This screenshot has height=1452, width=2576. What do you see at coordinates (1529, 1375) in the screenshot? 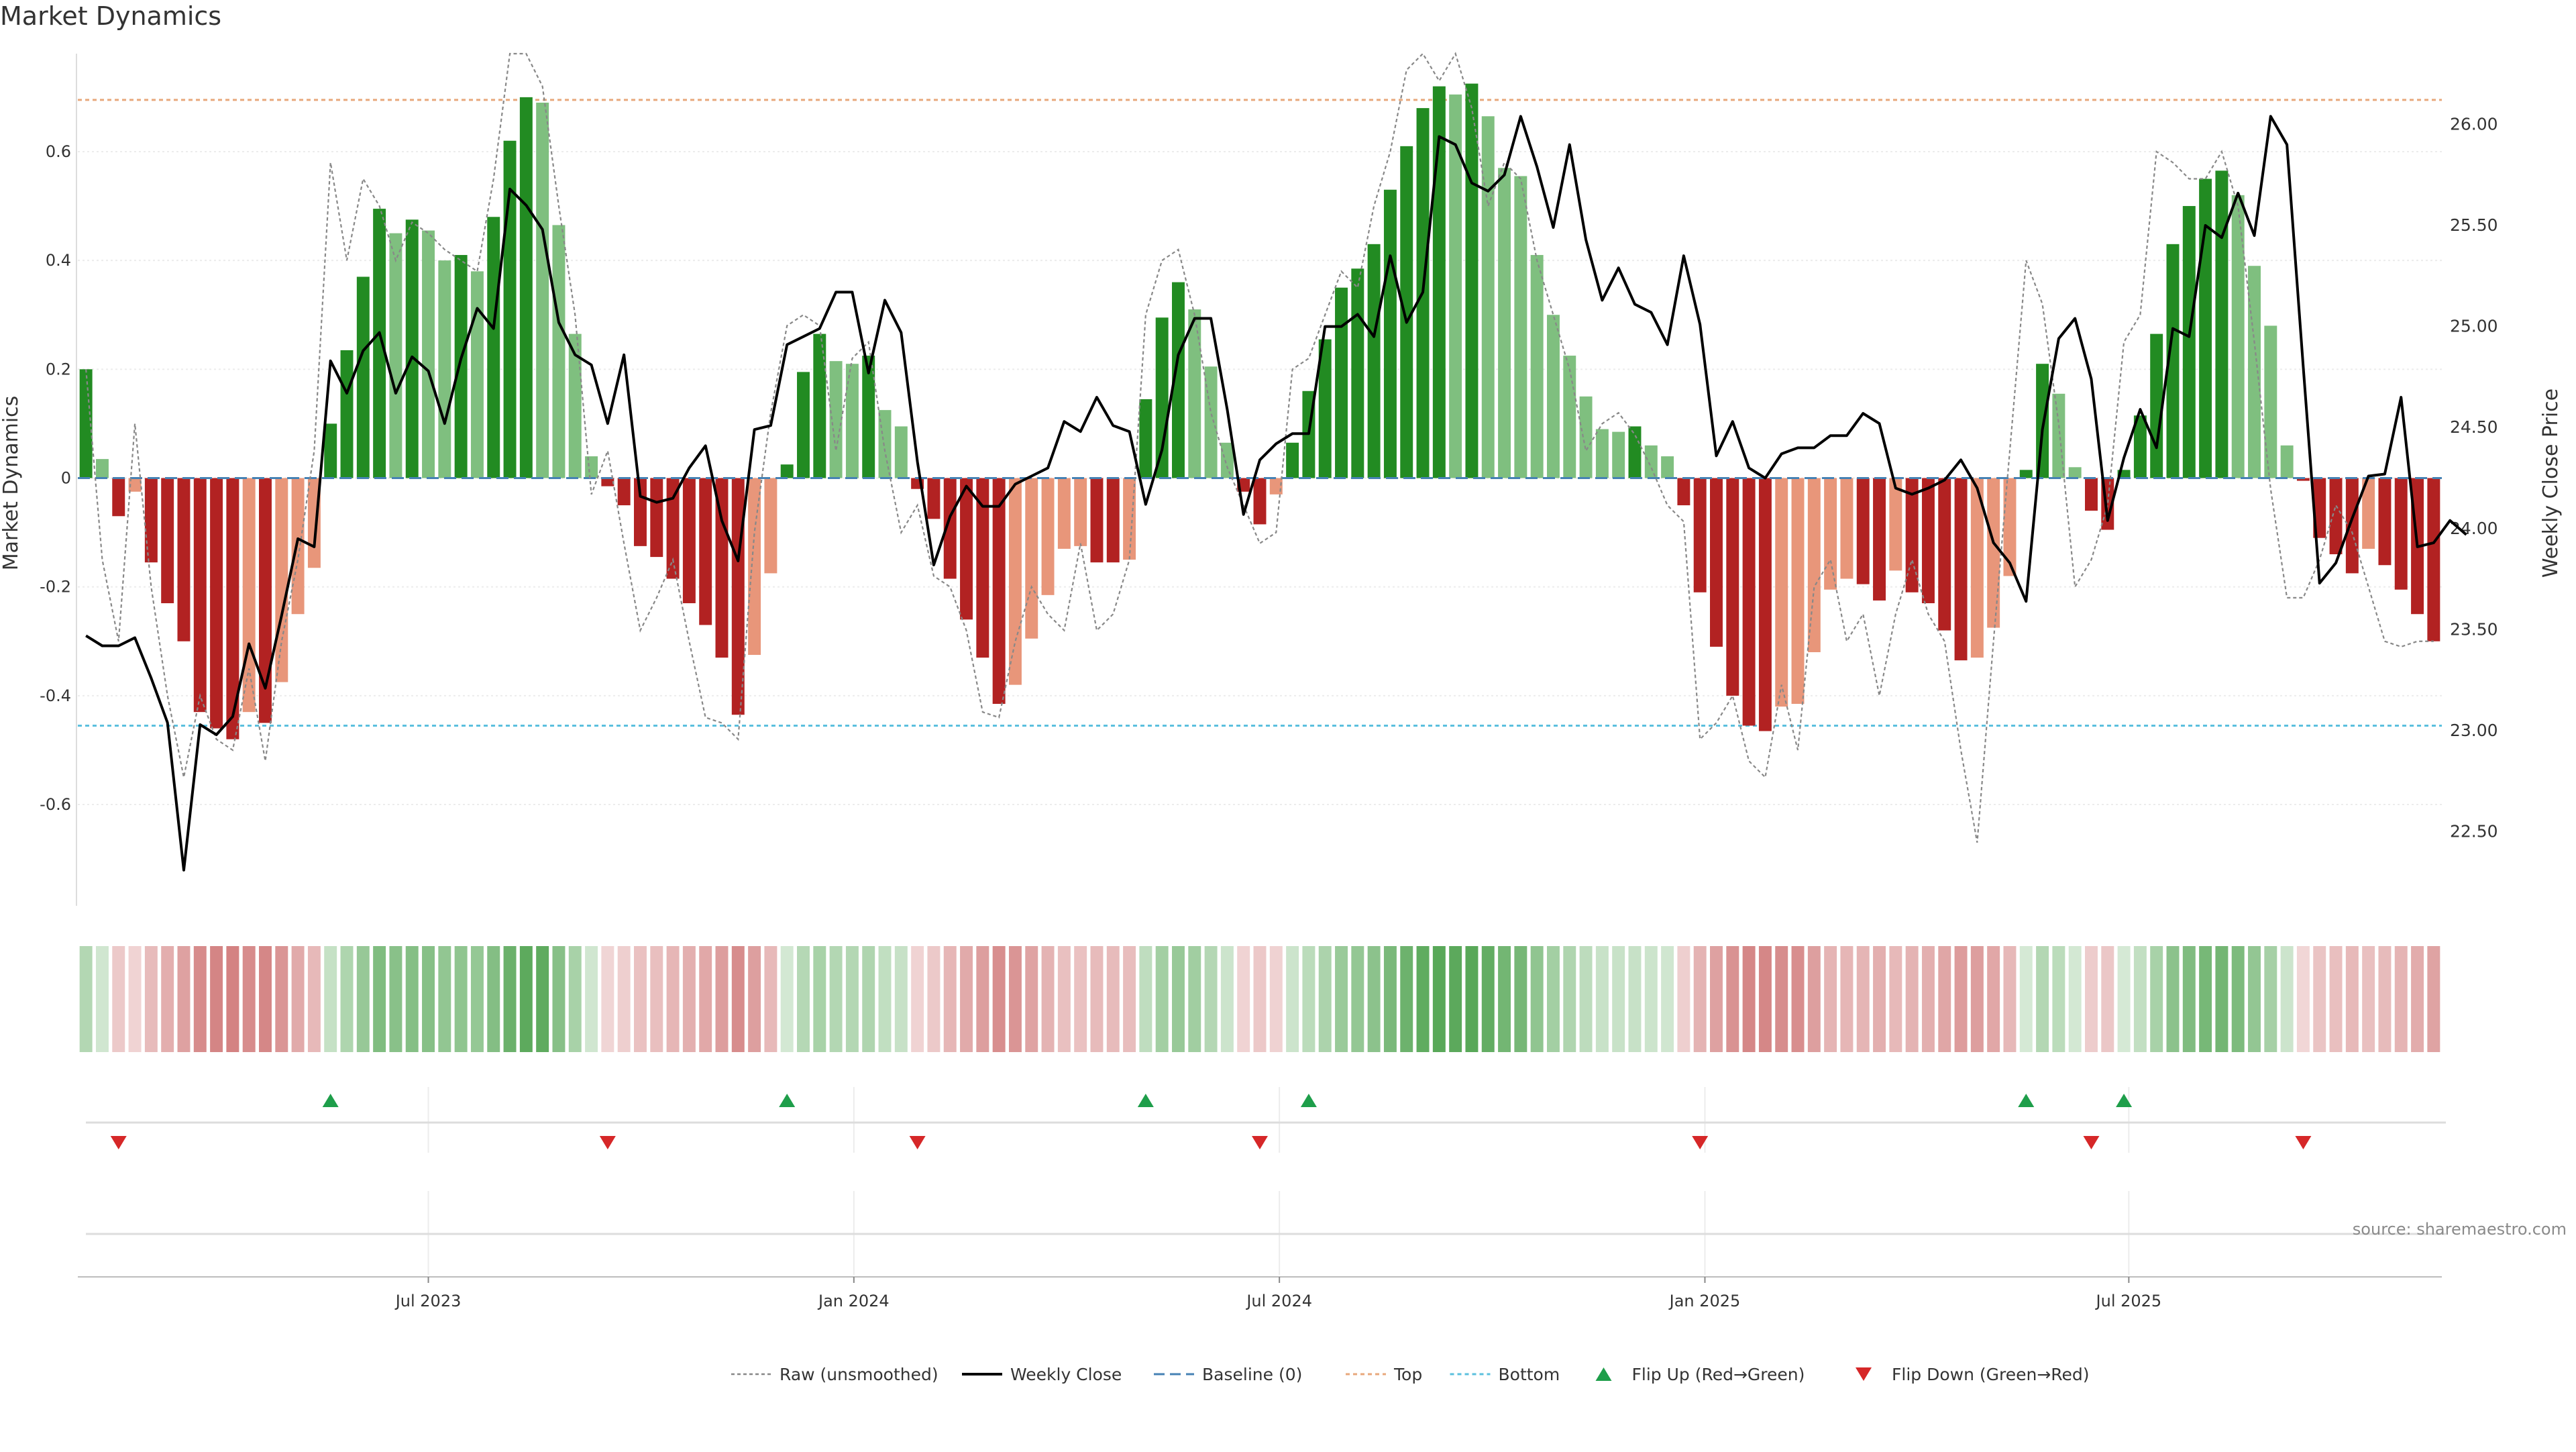
I see `legend-label-bottom: Bottom` at bounding box center [1529, 1375].